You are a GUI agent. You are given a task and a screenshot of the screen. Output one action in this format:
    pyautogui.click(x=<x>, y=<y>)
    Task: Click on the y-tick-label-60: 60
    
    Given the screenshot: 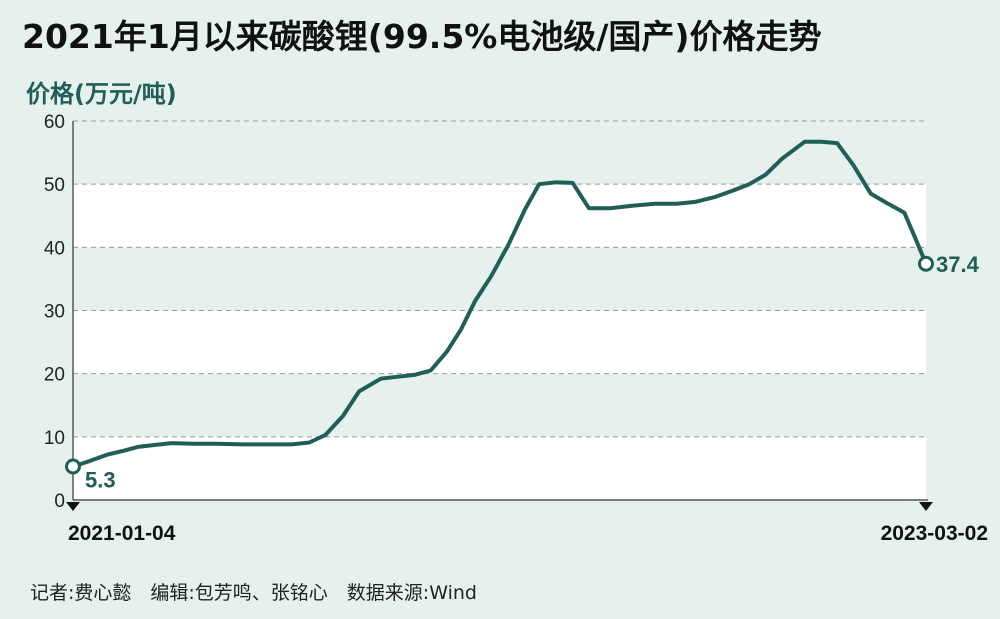 What is the action you would take?
    pyautogui.click(x=54, y=122)
    